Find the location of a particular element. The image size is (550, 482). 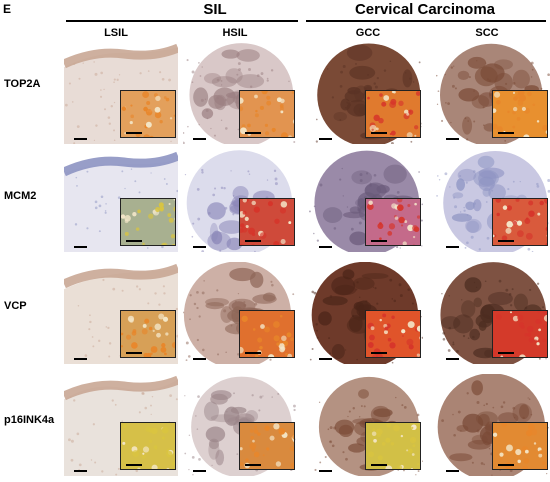

inset-top2a-scc is located at coordinates (520, 114).